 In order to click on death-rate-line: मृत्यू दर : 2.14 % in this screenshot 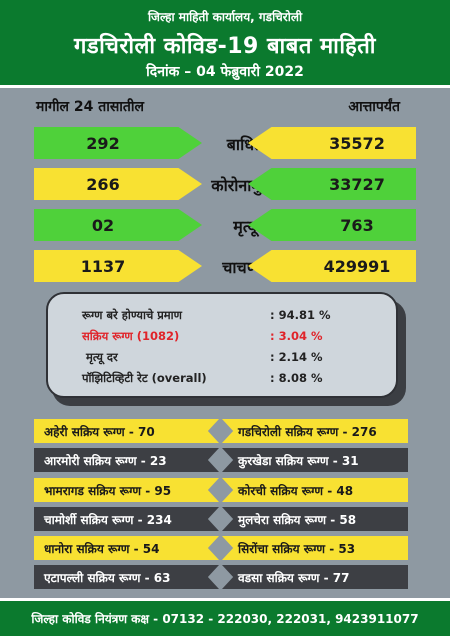, I will do `click(224, 359)`.